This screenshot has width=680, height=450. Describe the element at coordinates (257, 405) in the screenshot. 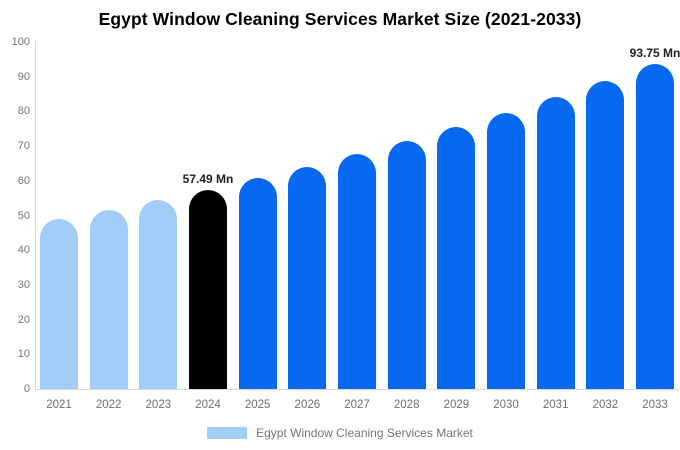

I see `x-axis-tick-label: 2025` at that location.